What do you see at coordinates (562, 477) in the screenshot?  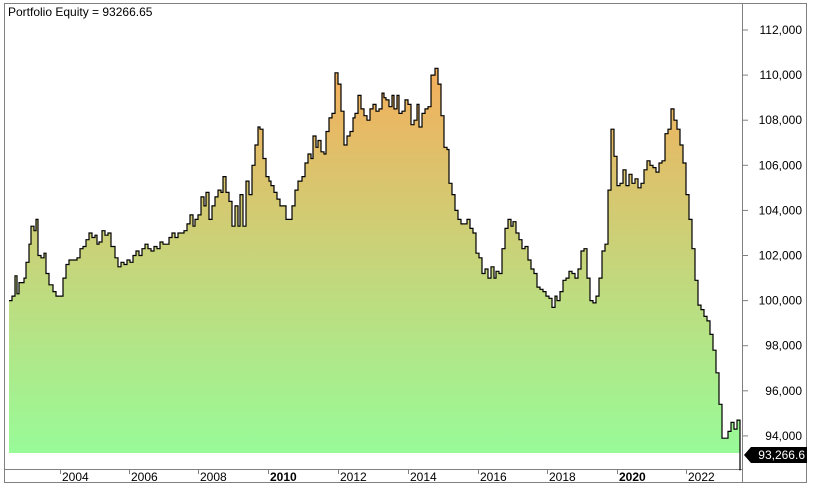 I see `x-tick-label: 2018` at bounding box center [562, 477].